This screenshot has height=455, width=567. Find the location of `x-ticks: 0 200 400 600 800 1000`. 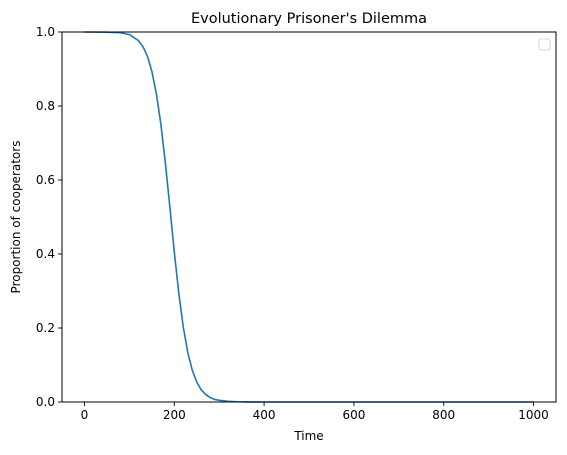

x-ticks: 0 200 400 600 800 1000 is located at coordinates (315, 412).